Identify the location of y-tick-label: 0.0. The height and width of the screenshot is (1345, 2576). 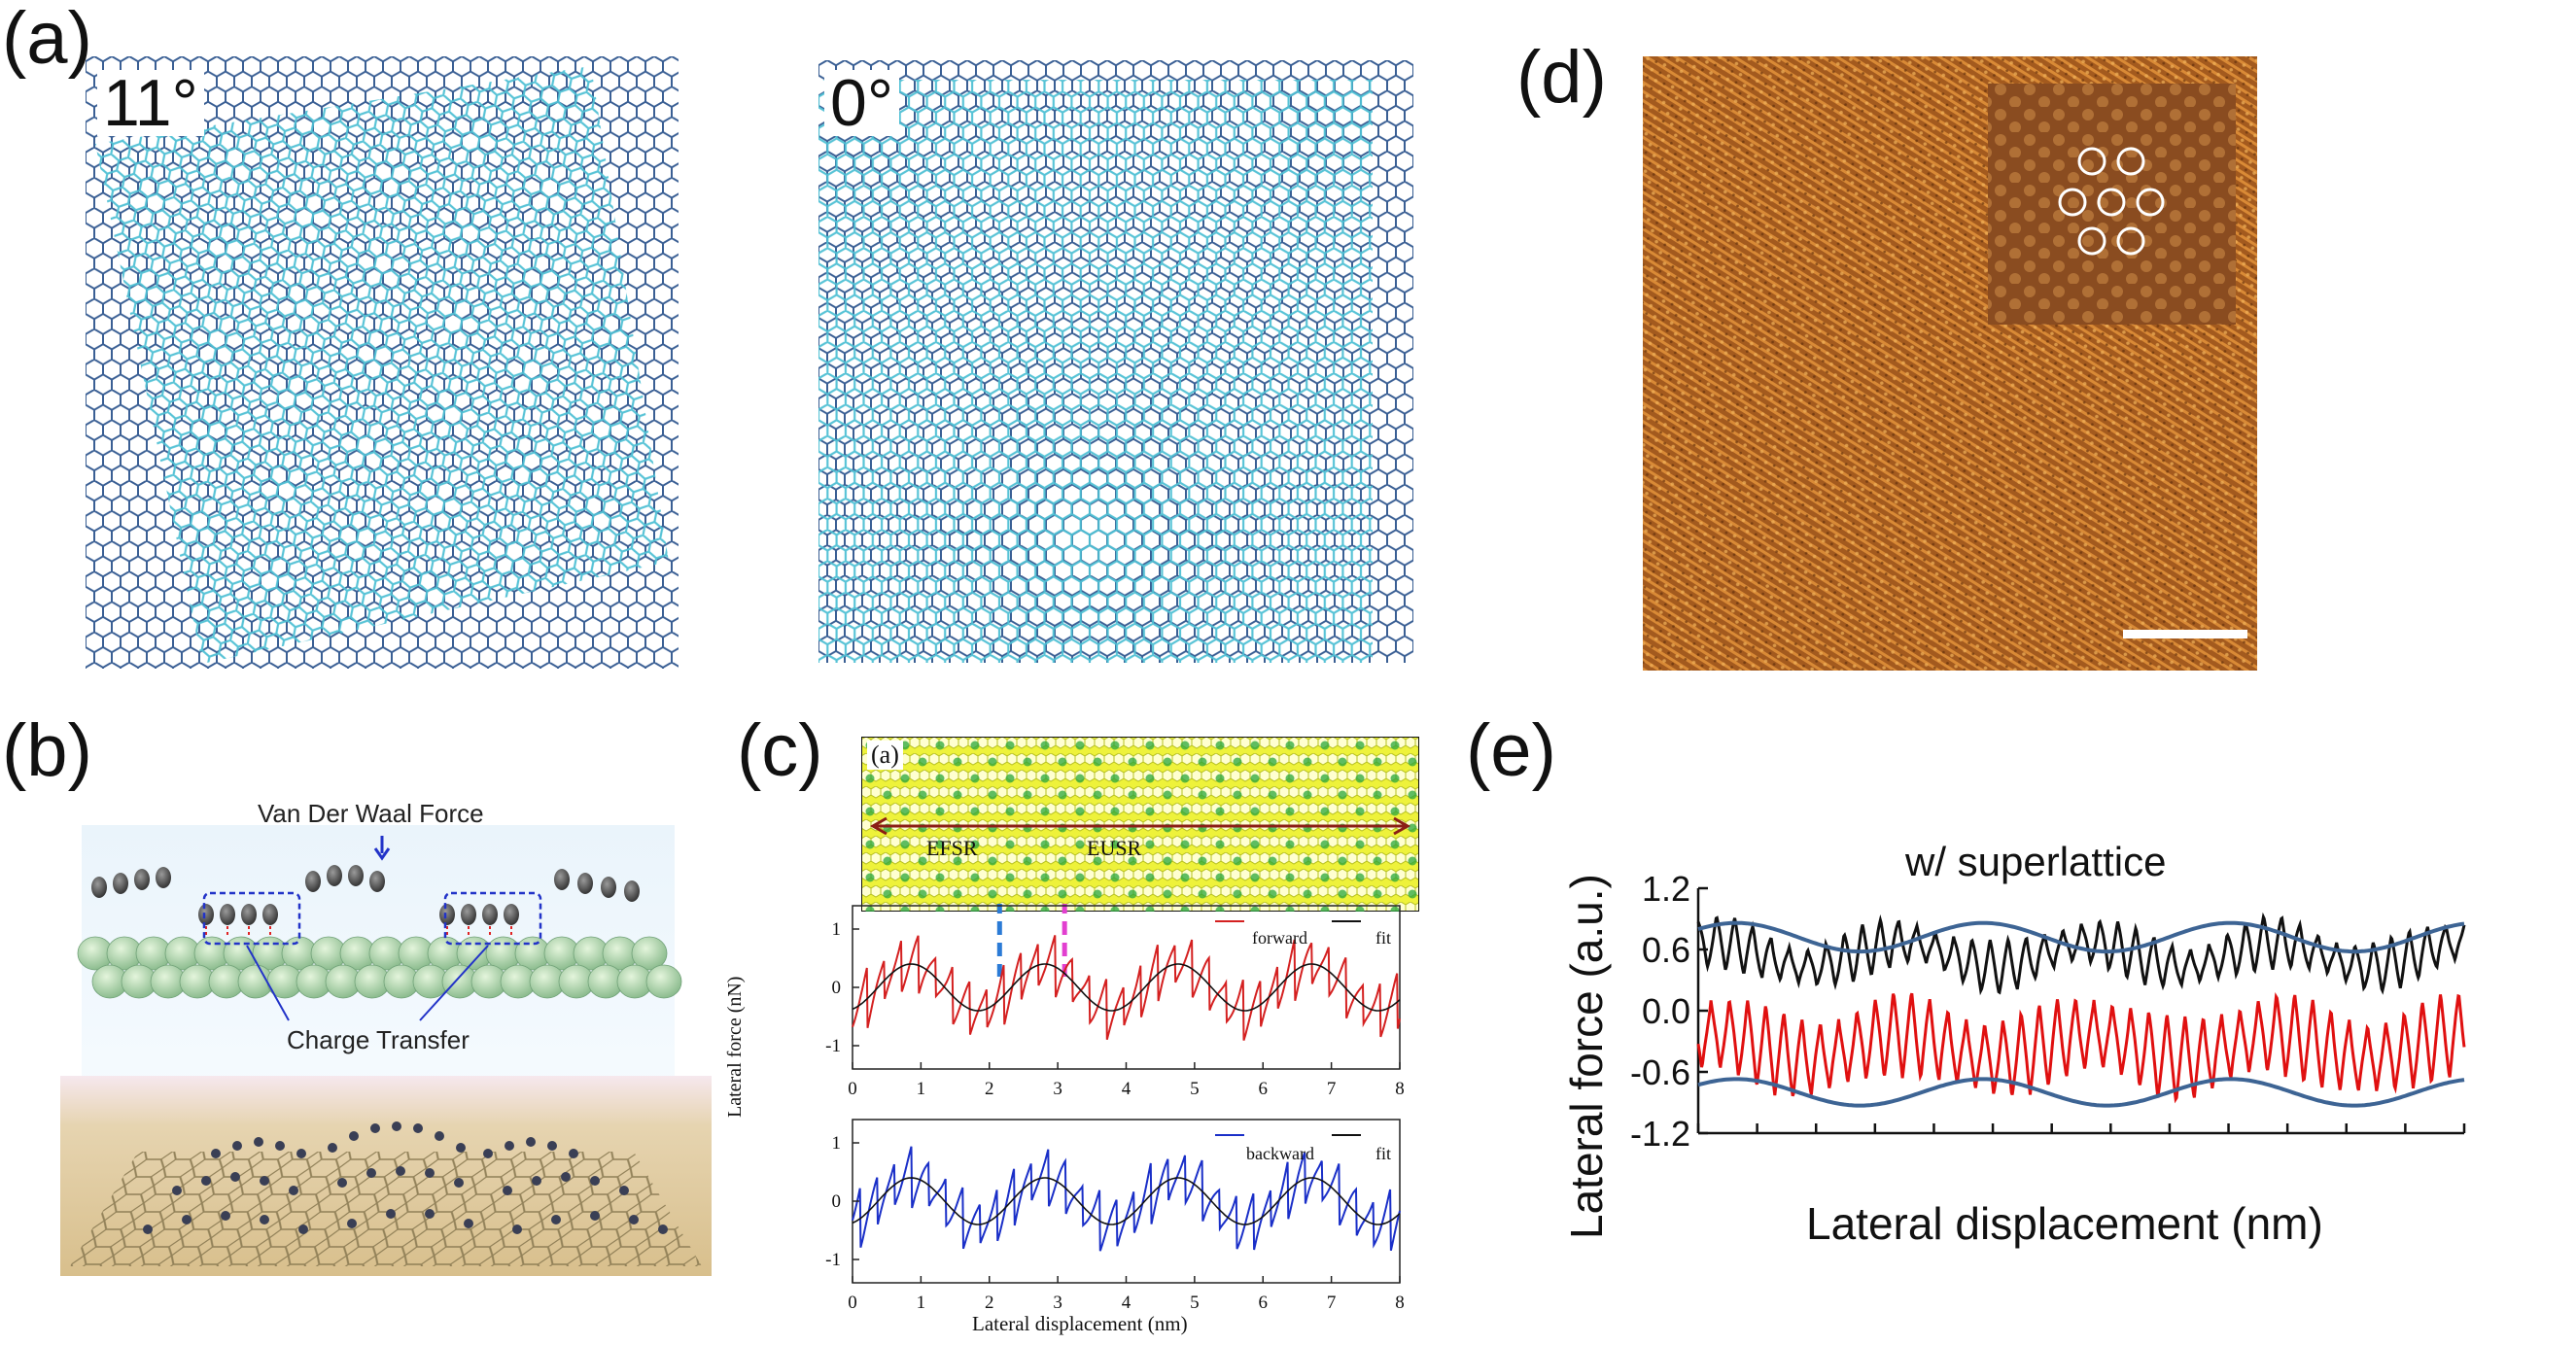
(1666, 1011).